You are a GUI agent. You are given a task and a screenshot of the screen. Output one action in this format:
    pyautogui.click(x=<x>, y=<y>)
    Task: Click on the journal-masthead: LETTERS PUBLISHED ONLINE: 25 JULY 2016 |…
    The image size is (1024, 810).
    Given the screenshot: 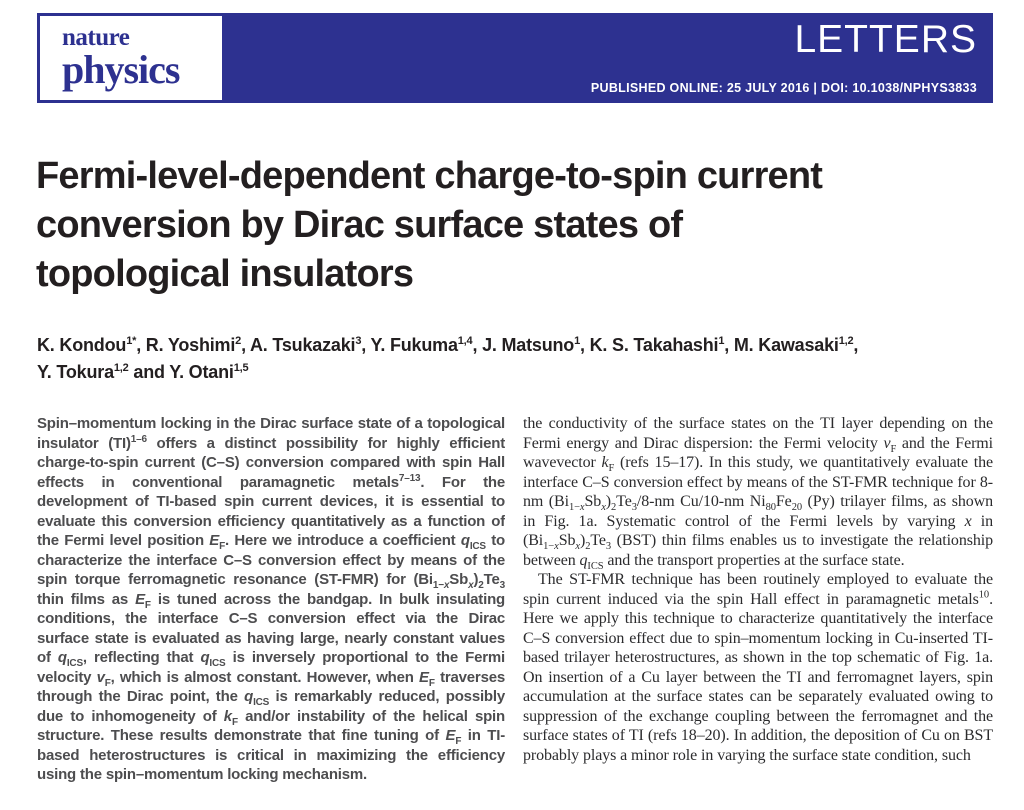 What is the action you would take?
    pyautogui.click(x=515, y=58)
    